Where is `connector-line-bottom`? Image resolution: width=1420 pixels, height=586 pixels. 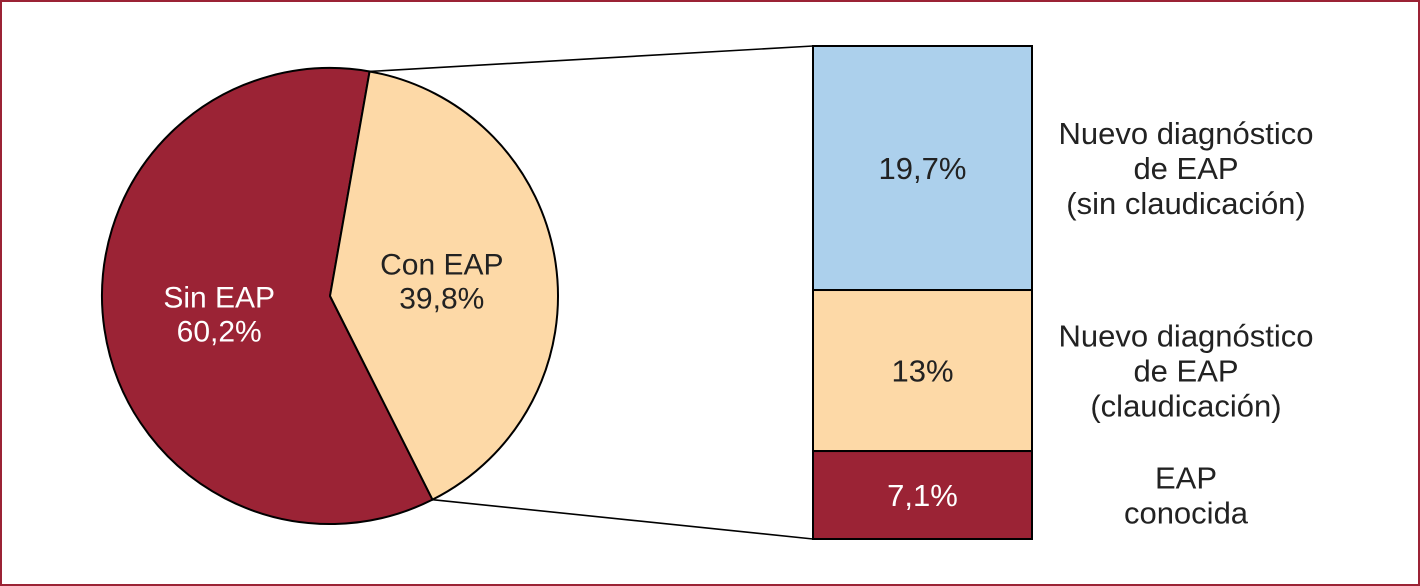
connector-line-bottom is located at coordinates (623, 519).